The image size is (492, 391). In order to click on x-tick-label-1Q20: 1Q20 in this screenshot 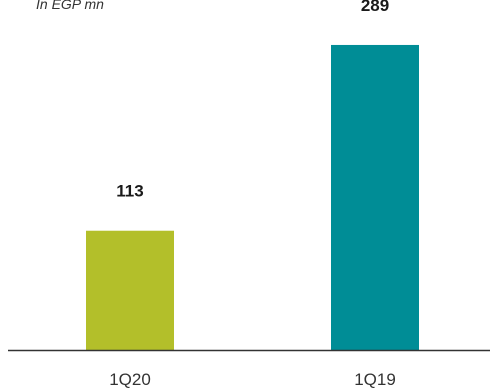, I will do `click(130, 379)`.